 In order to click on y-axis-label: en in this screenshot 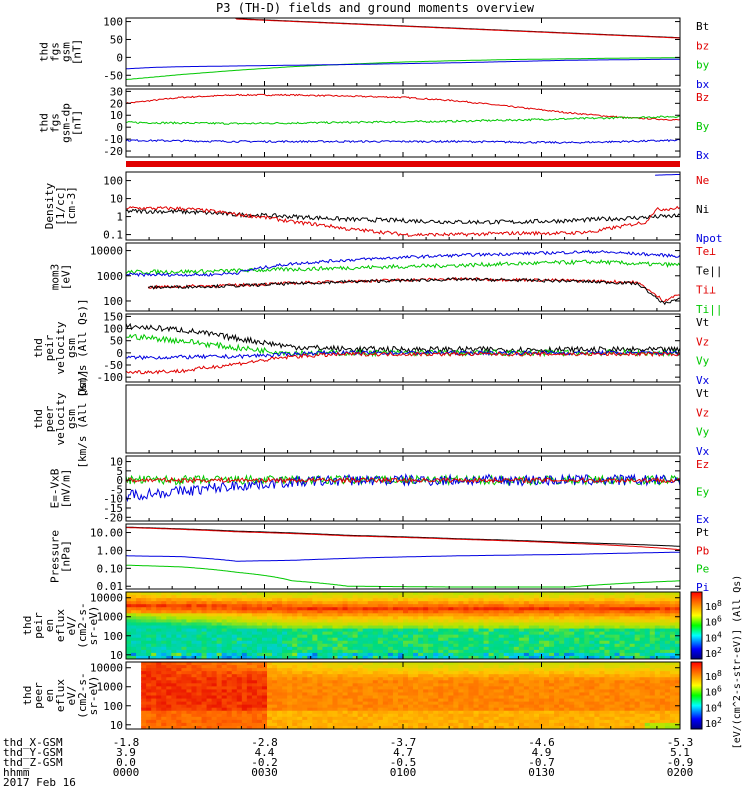, I will do `click(49, 625)`.